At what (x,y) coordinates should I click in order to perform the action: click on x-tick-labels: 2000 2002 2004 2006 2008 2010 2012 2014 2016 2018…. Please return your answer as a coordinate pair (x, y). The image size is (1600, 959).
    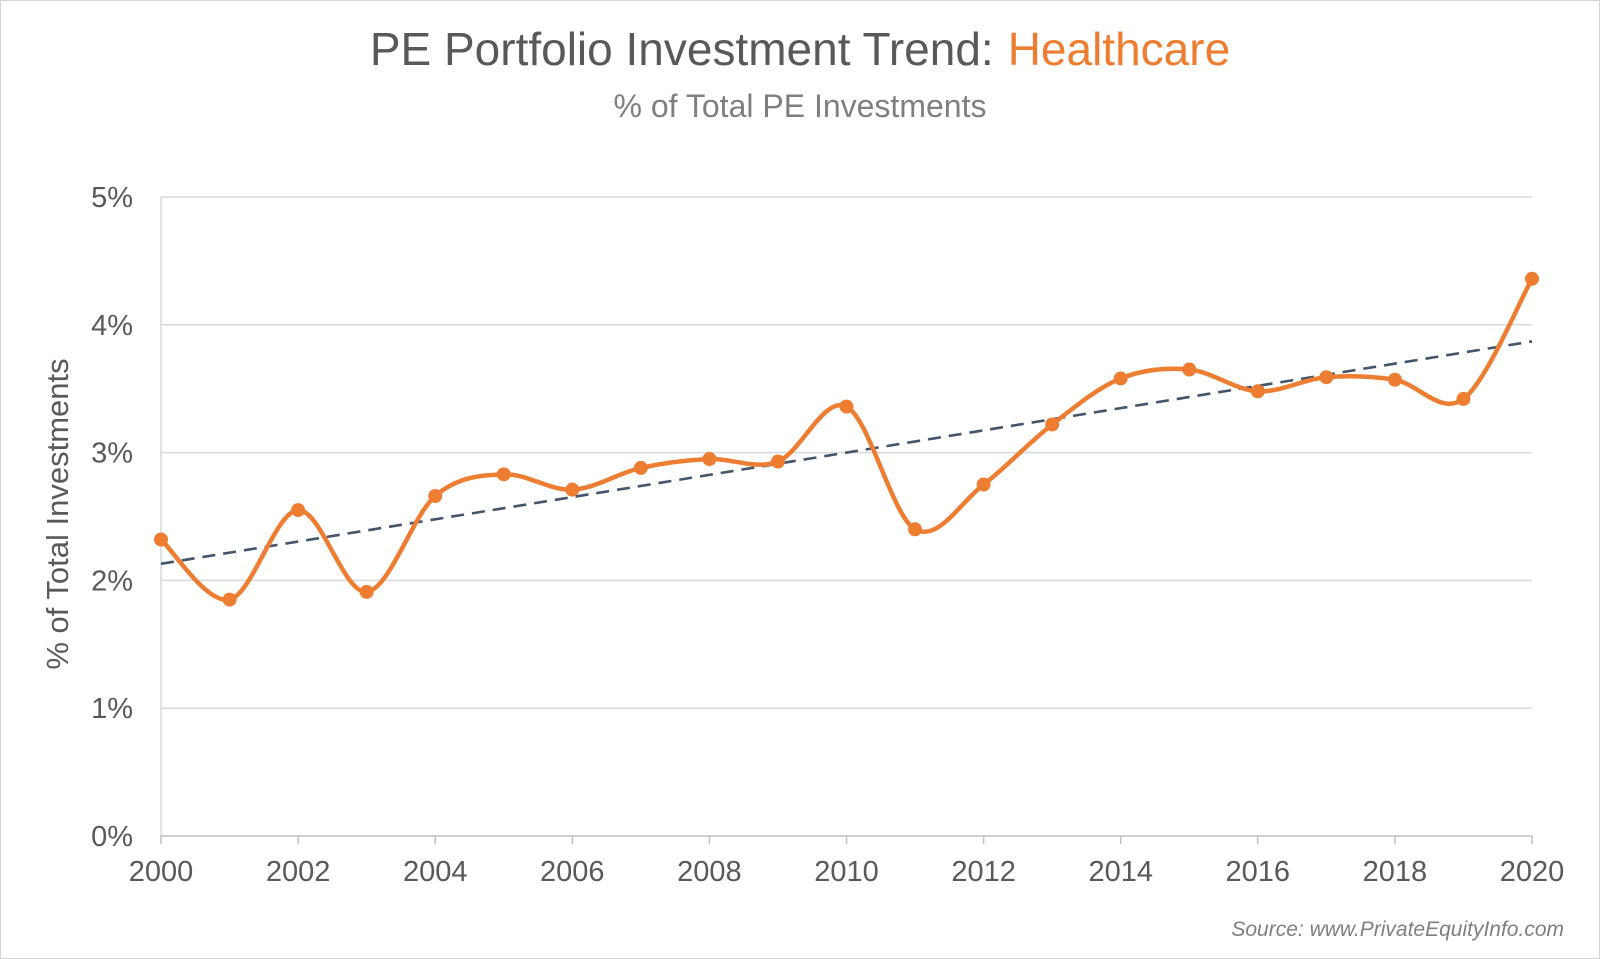
    Looking at the image, I should click on (847, 872).